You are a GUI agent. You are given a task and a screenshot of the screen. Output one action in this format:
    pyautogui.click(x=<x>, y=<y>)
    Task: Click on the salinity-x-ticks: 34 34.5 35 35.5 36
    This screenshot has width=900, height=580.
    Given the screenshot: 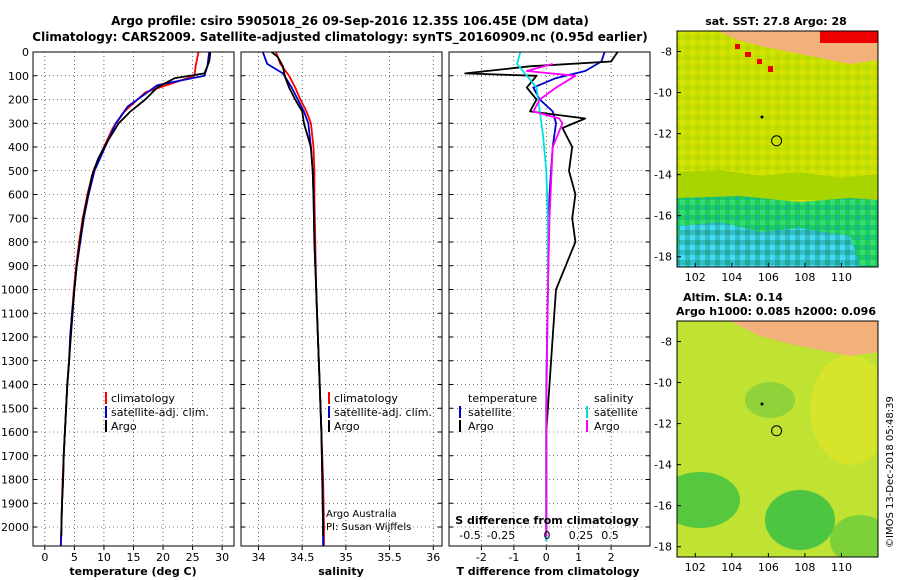 What is the action you would take?
    pyautogui.click(x=345, y=555)
    